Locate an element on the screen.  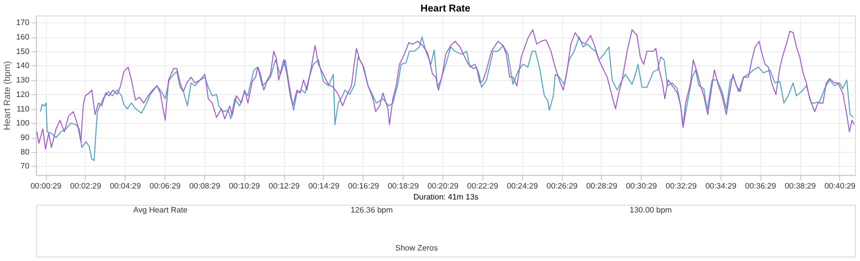
x-tick-label: 00:18:29 is located at coordinates (404, 185).